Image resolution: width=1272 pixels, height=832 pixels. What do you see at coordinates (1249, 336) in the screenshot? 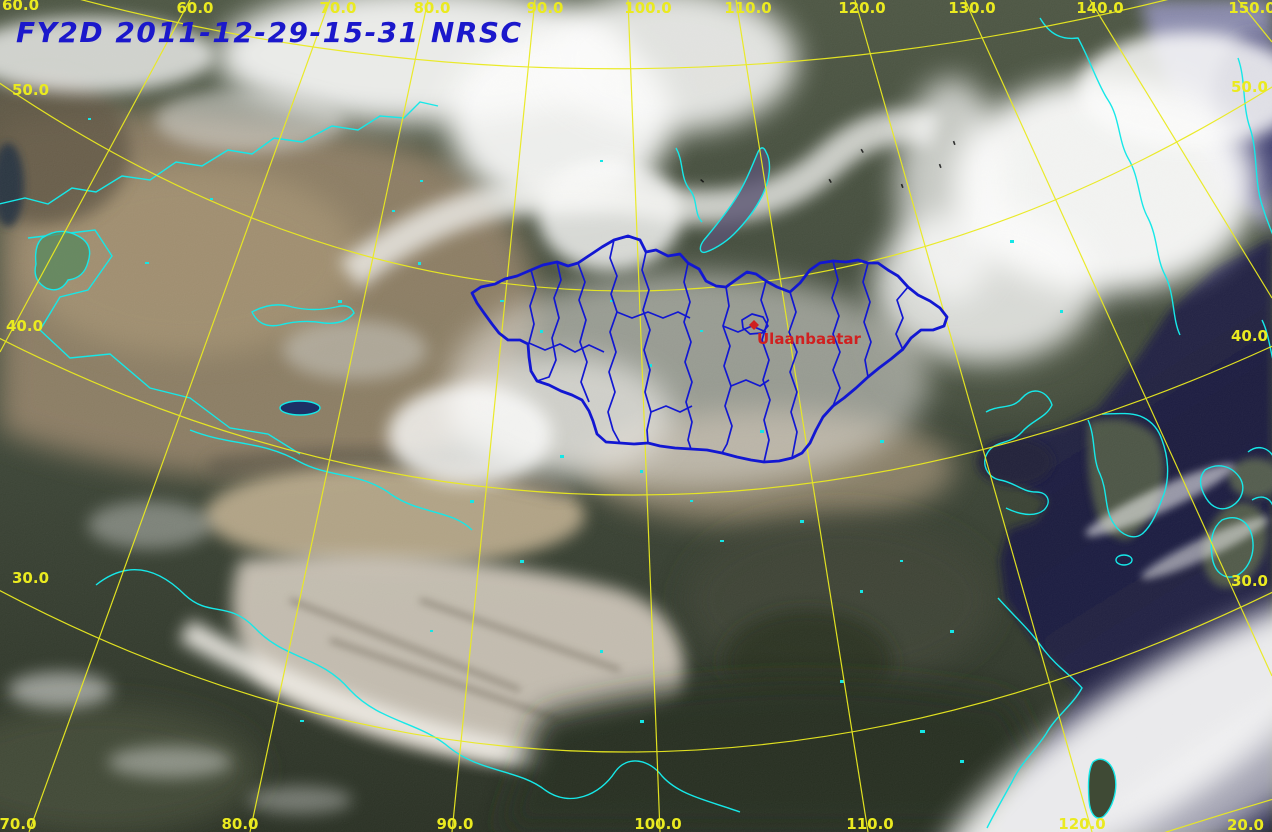
I see `right-latitude-label: 40.0` at bounding box center [1249, 336].